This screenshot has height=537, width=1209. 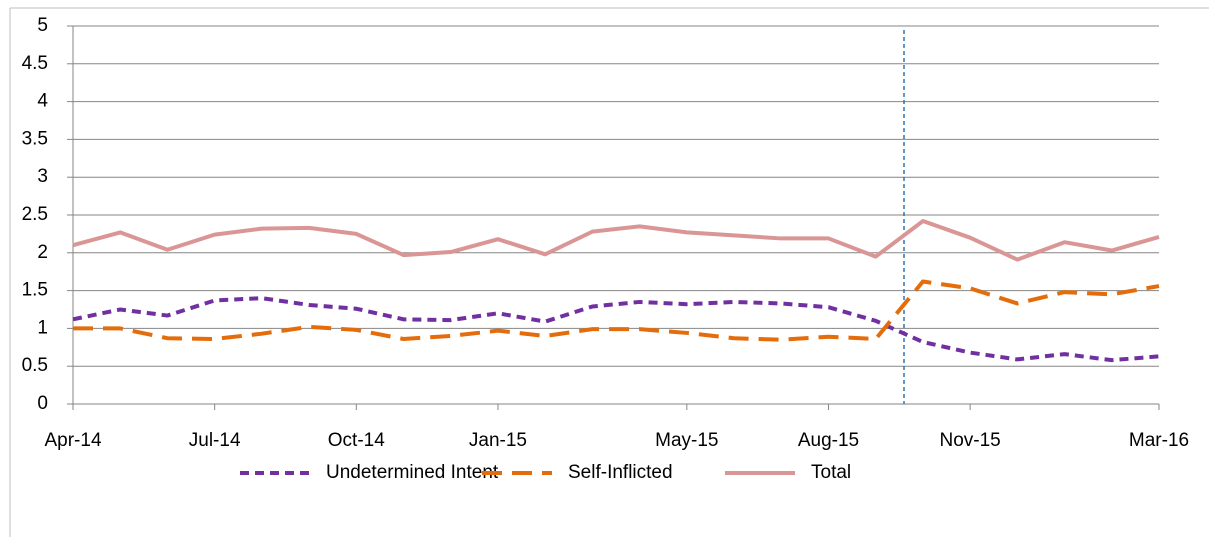 I want to click on legend-label: Total, so click(x=831, y=472).